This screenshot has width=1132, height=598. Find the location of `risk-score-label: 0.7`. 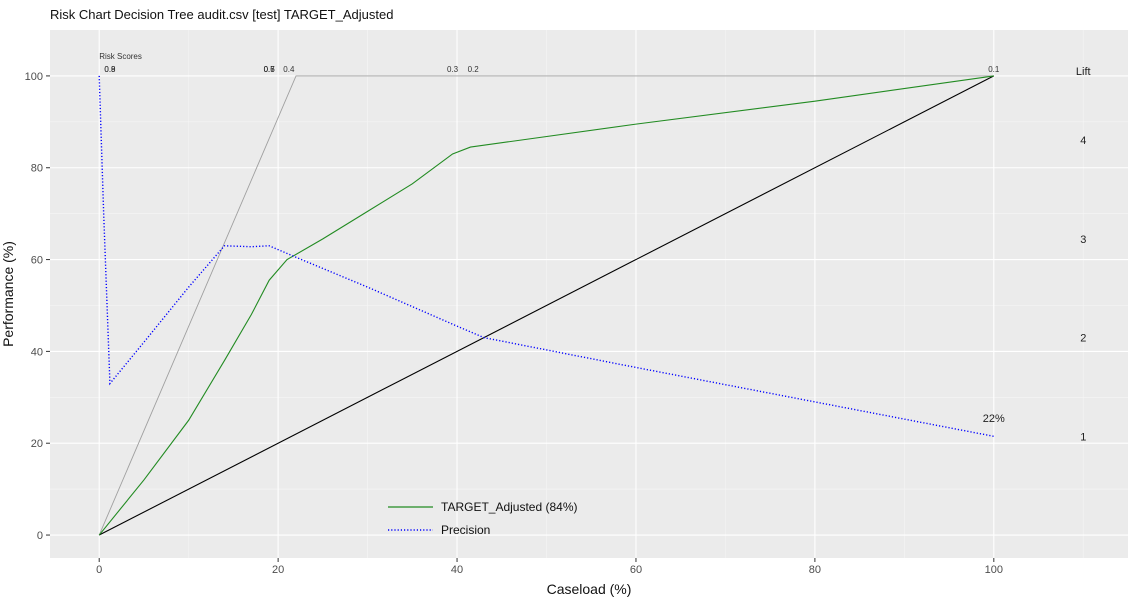

risk-score-label: 0.7 is located at coordinates (270, 69).